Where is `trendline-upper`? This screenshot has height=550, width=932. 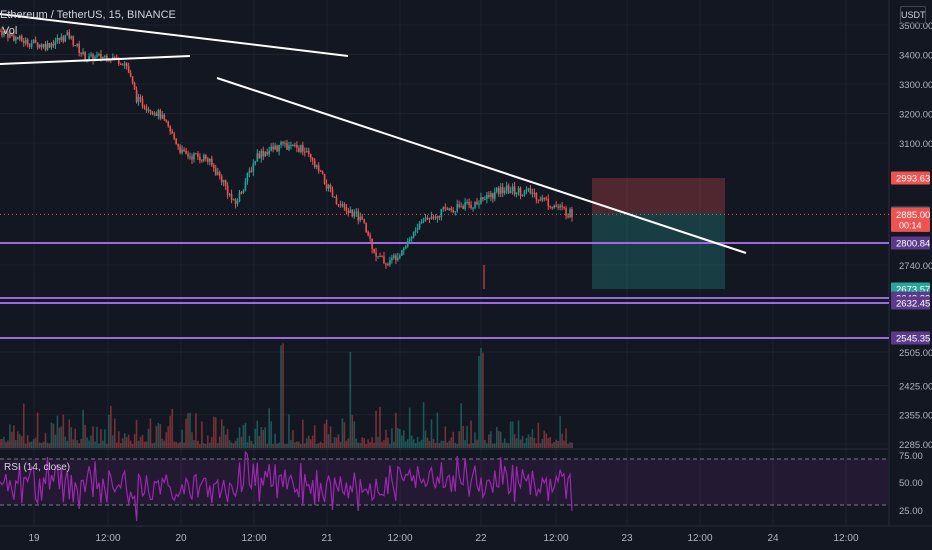
trendline-upper is located at coordinates (174, 35).